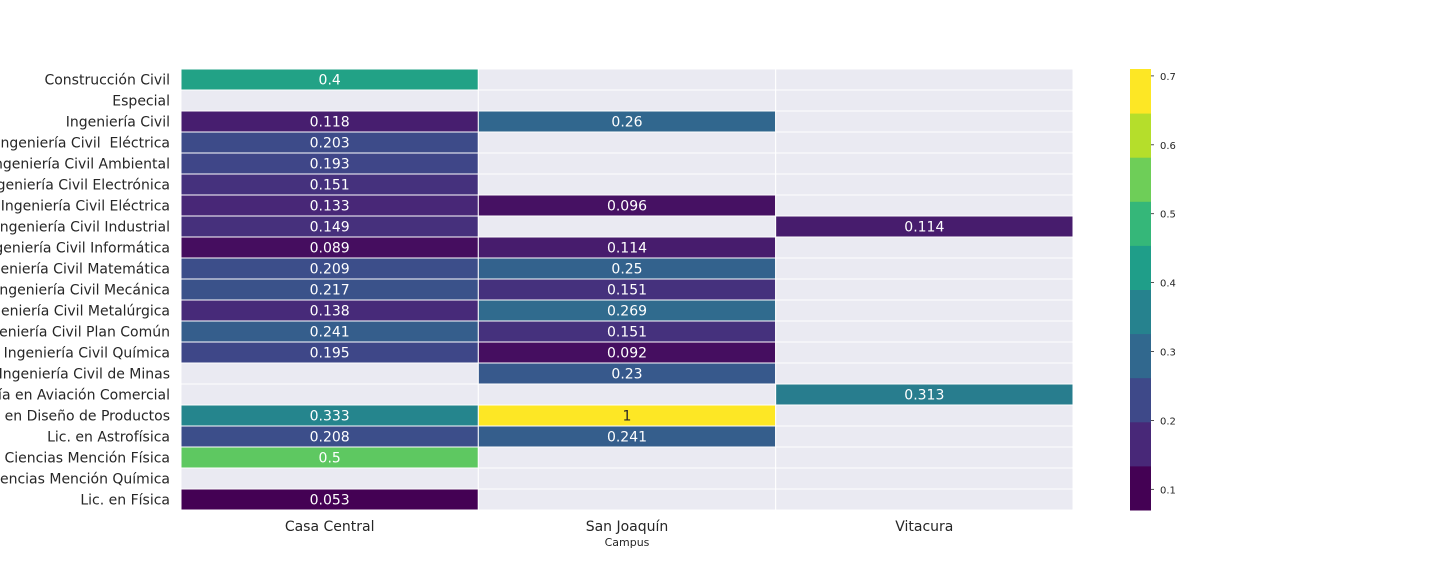  What do you see at coordinates (627, 542) in the screenshot?
I see `x-axis-title: Campus` at bounding box center [627, 542].